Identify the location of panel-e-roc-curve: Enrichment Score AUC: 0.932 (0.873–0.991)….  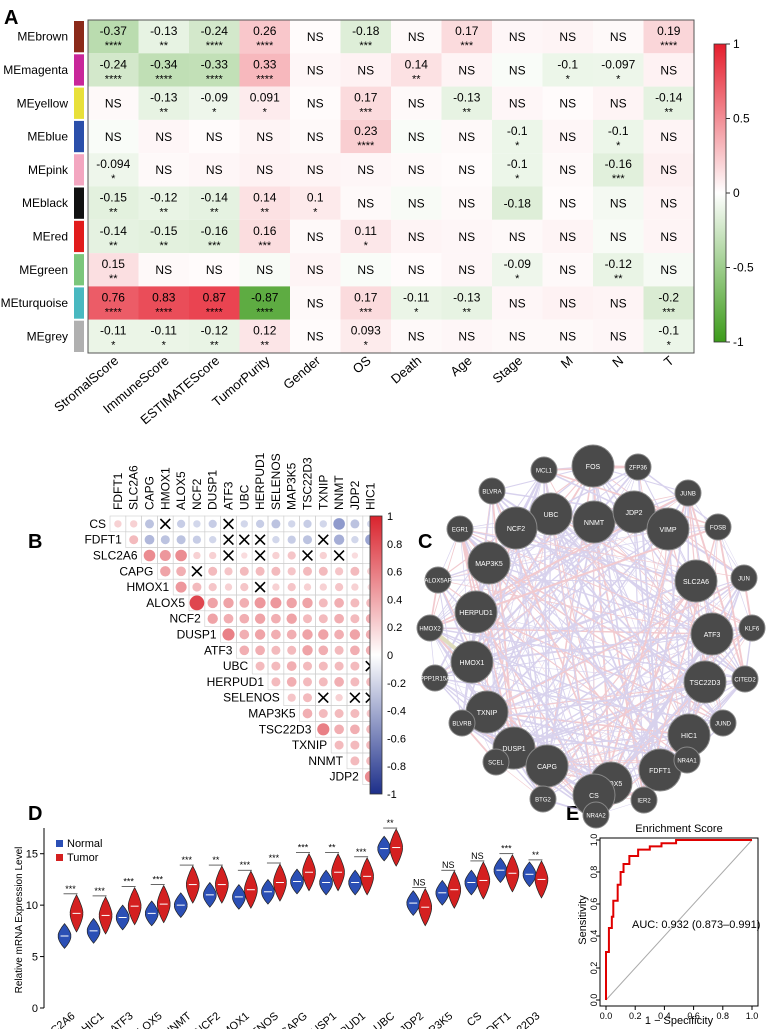
(668, 925).